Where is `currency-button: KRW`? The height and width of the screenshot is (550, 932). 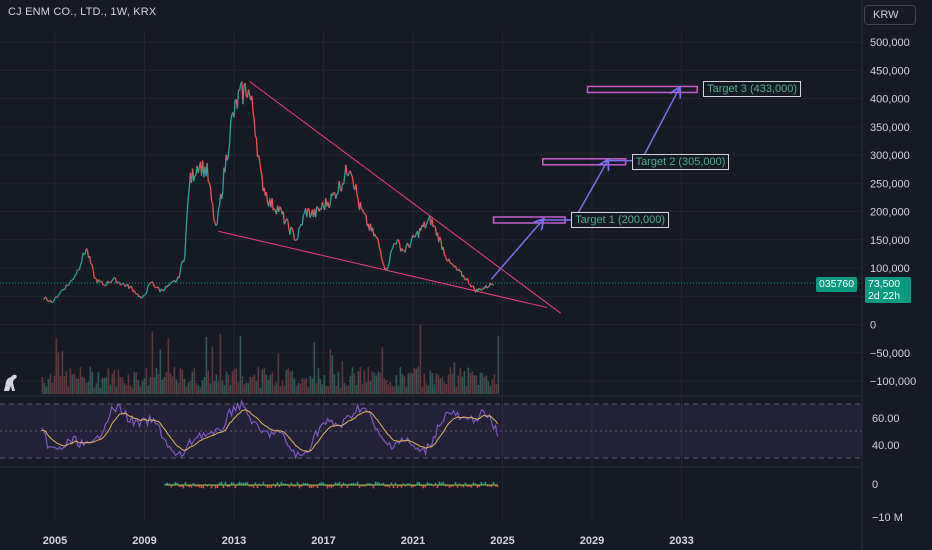
currency-button: KRW is located at coordinates (890, 15).